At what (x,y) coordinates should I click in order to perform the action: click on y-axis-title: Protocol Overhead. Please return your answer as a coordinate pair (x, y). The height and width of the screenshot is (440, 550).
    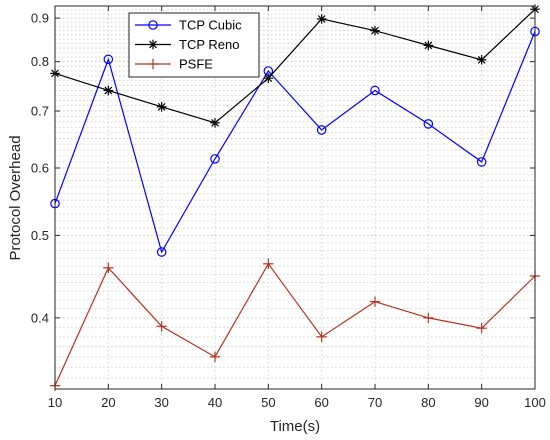
    Looking at the image, I should click on (15, 197).